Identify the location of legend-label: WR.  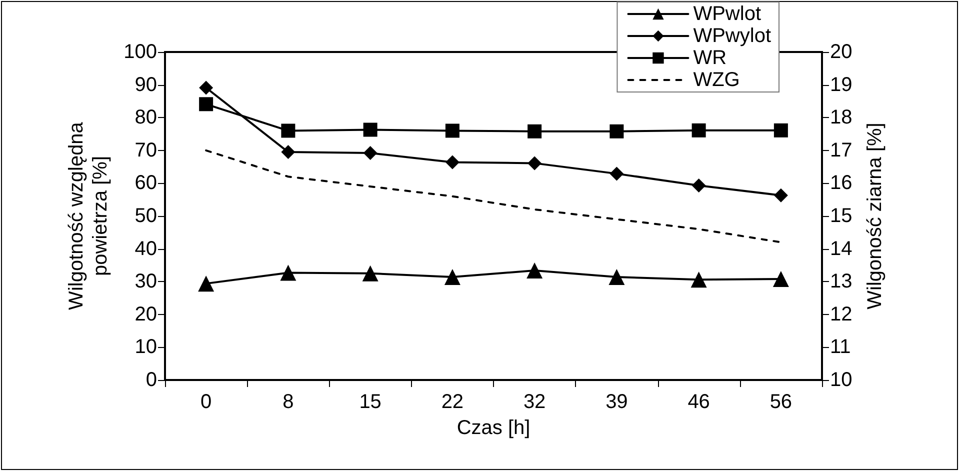
(710, 58).